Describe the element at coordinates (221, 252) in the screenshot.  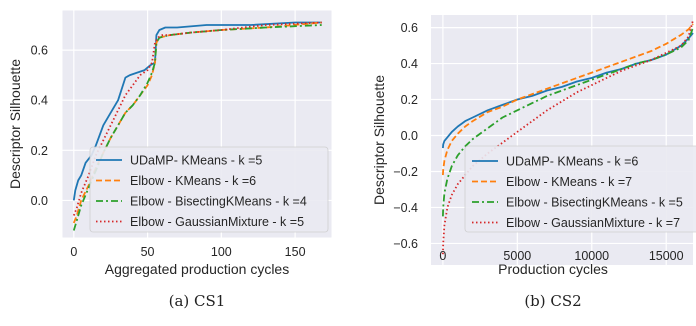
I see `x-tick-label: 100` at that location.